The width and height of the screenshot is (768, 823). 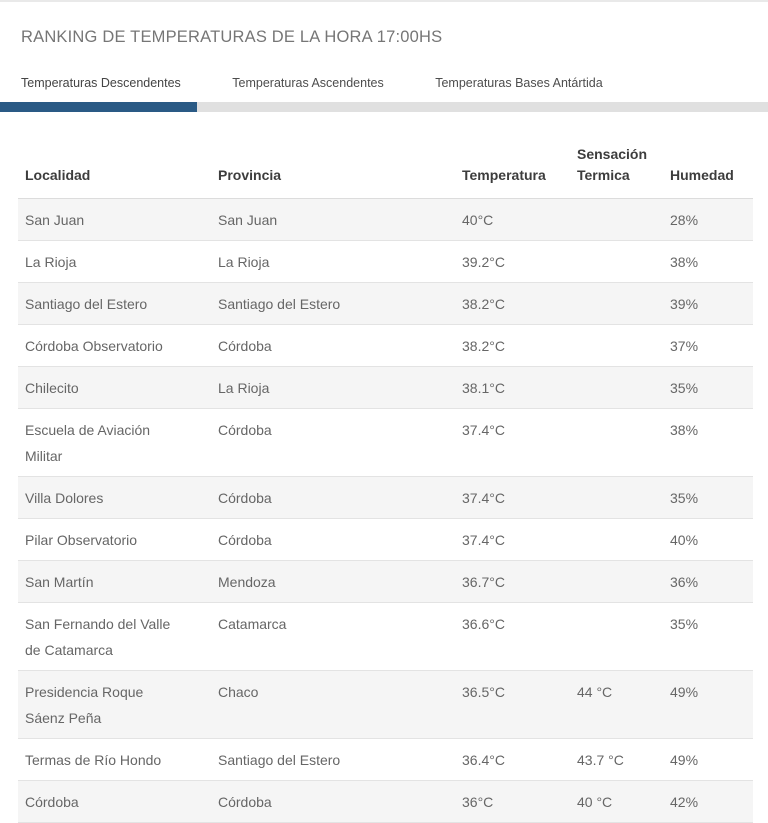 What do you see at coordinates (684, 581) in the screenshot?
I see `cell-text-humedad: 36%` at bounding box center [684, 581].